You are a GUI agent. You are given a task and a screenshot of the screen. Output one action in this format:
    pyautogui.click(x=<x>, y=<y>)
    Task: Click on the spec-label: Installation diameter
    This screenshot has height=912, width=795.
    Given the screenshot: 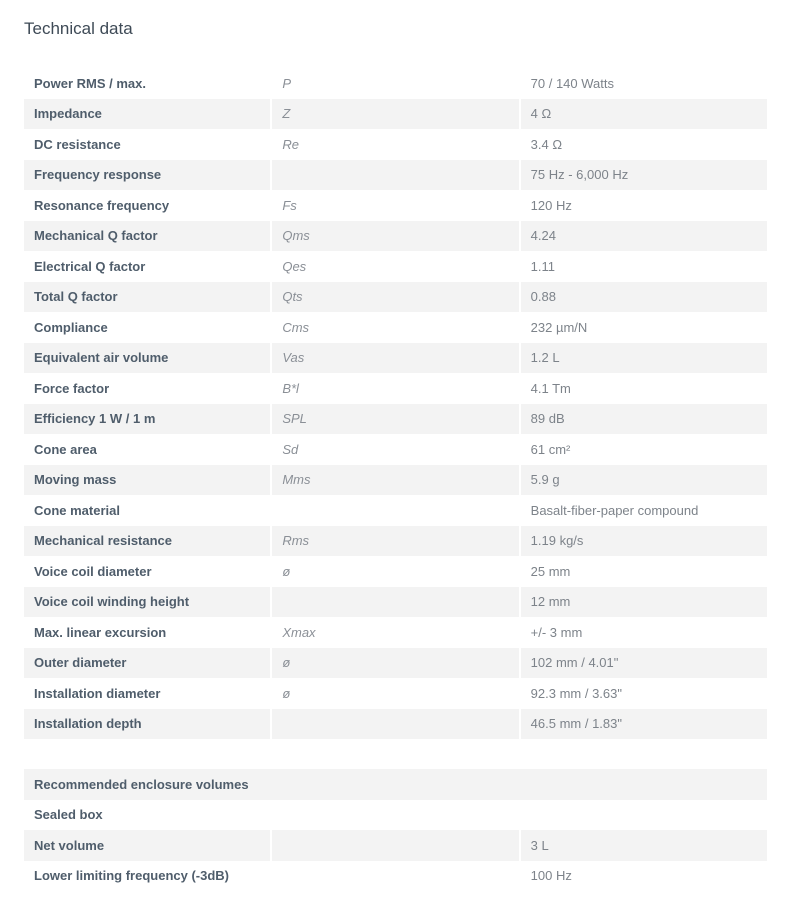 What is the action you would take?
    pyautogui.click(x=97, y=693)
    